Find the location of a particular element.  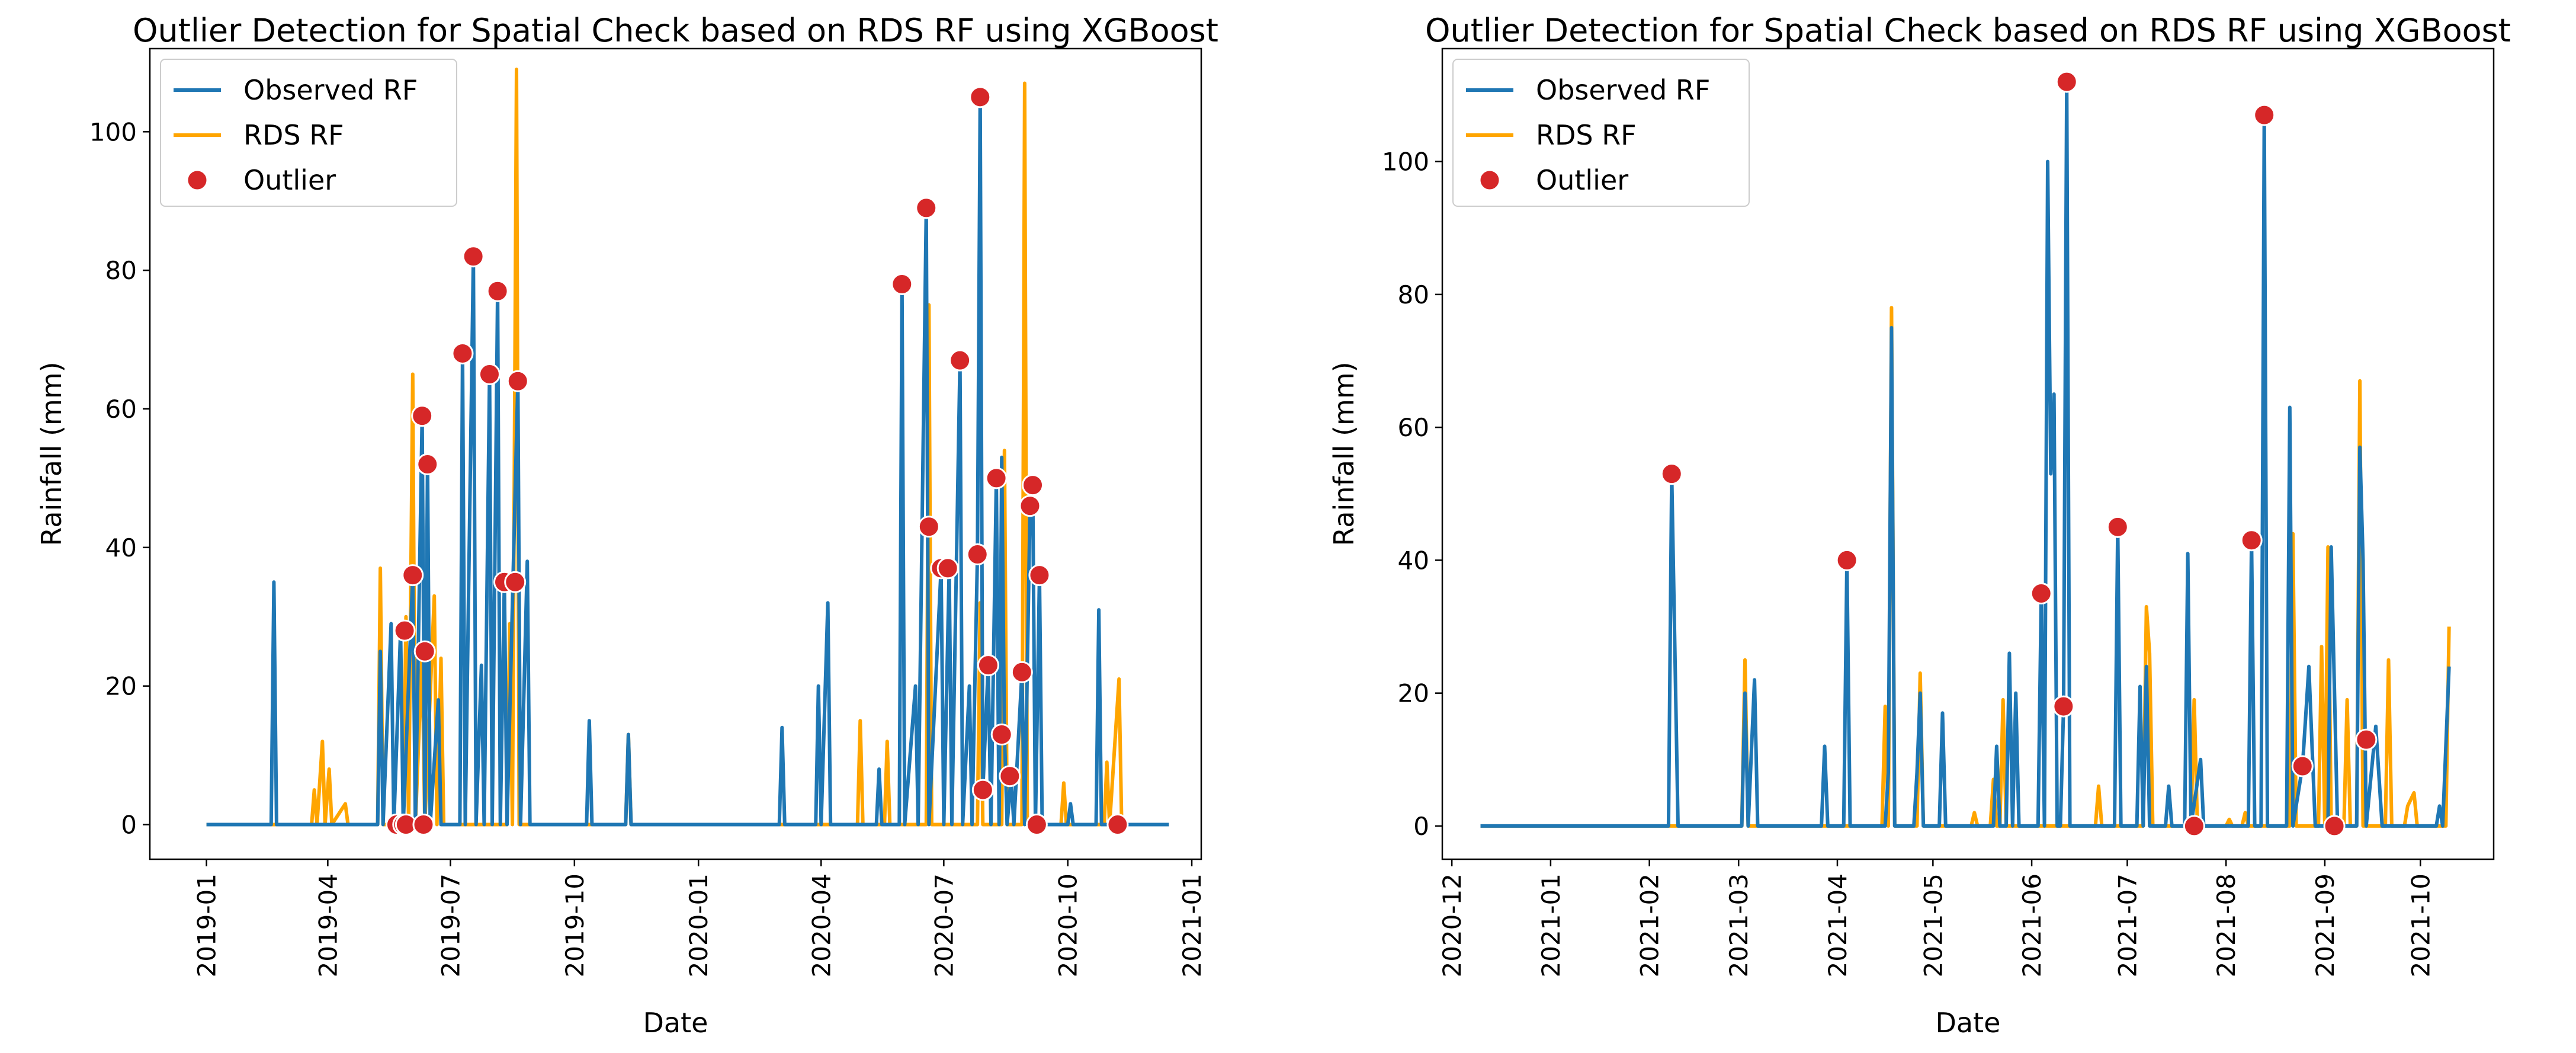

x-tick-label: 2021-06 is located at coordinates (2032, 925).